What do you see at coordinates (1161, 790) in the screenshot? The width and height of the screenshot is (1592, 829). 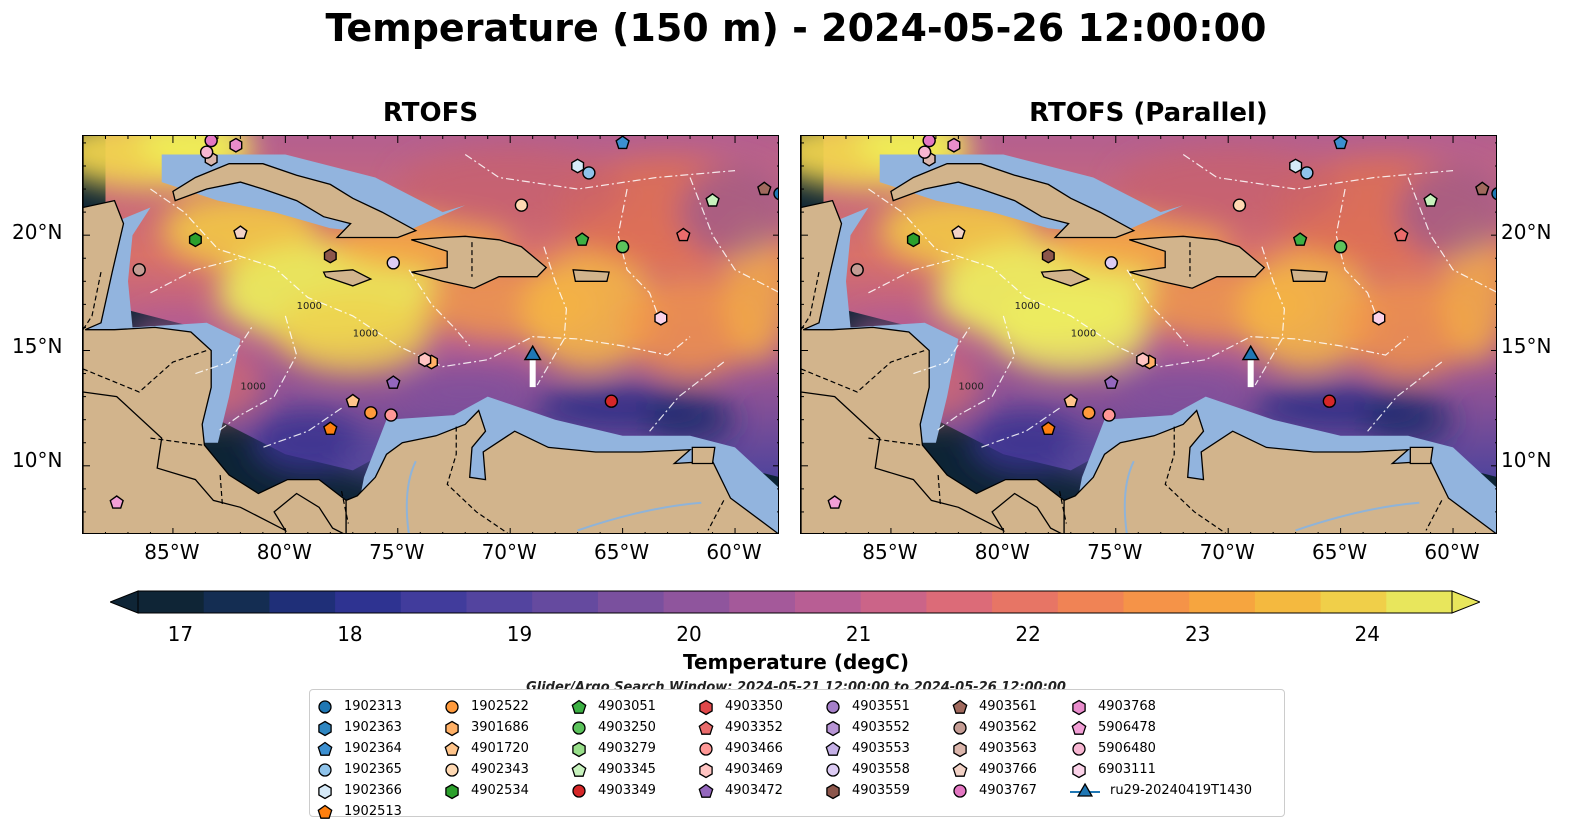 I see `legend-item: ru29-20240419T1430` at bounding box center [1161, 790].